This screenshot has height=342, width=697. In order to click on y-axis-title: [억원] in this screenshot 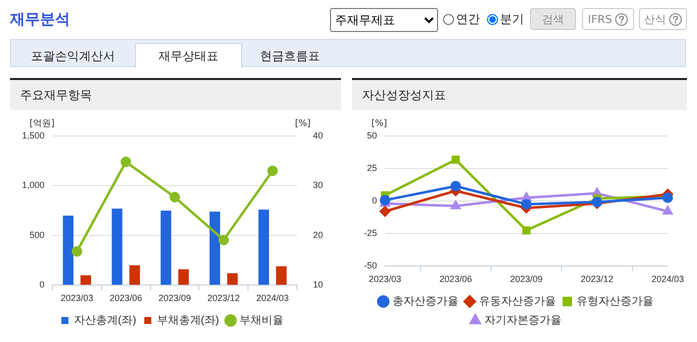, I will do `click(42, 123)`.